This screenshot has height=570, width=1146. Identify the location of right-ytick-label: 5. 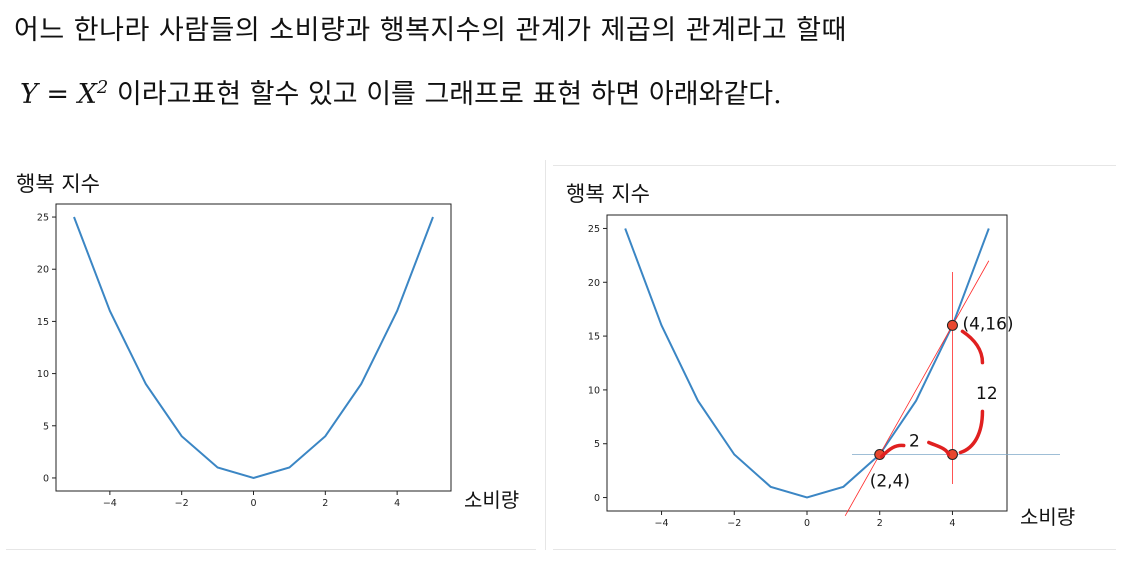
(597, 444).